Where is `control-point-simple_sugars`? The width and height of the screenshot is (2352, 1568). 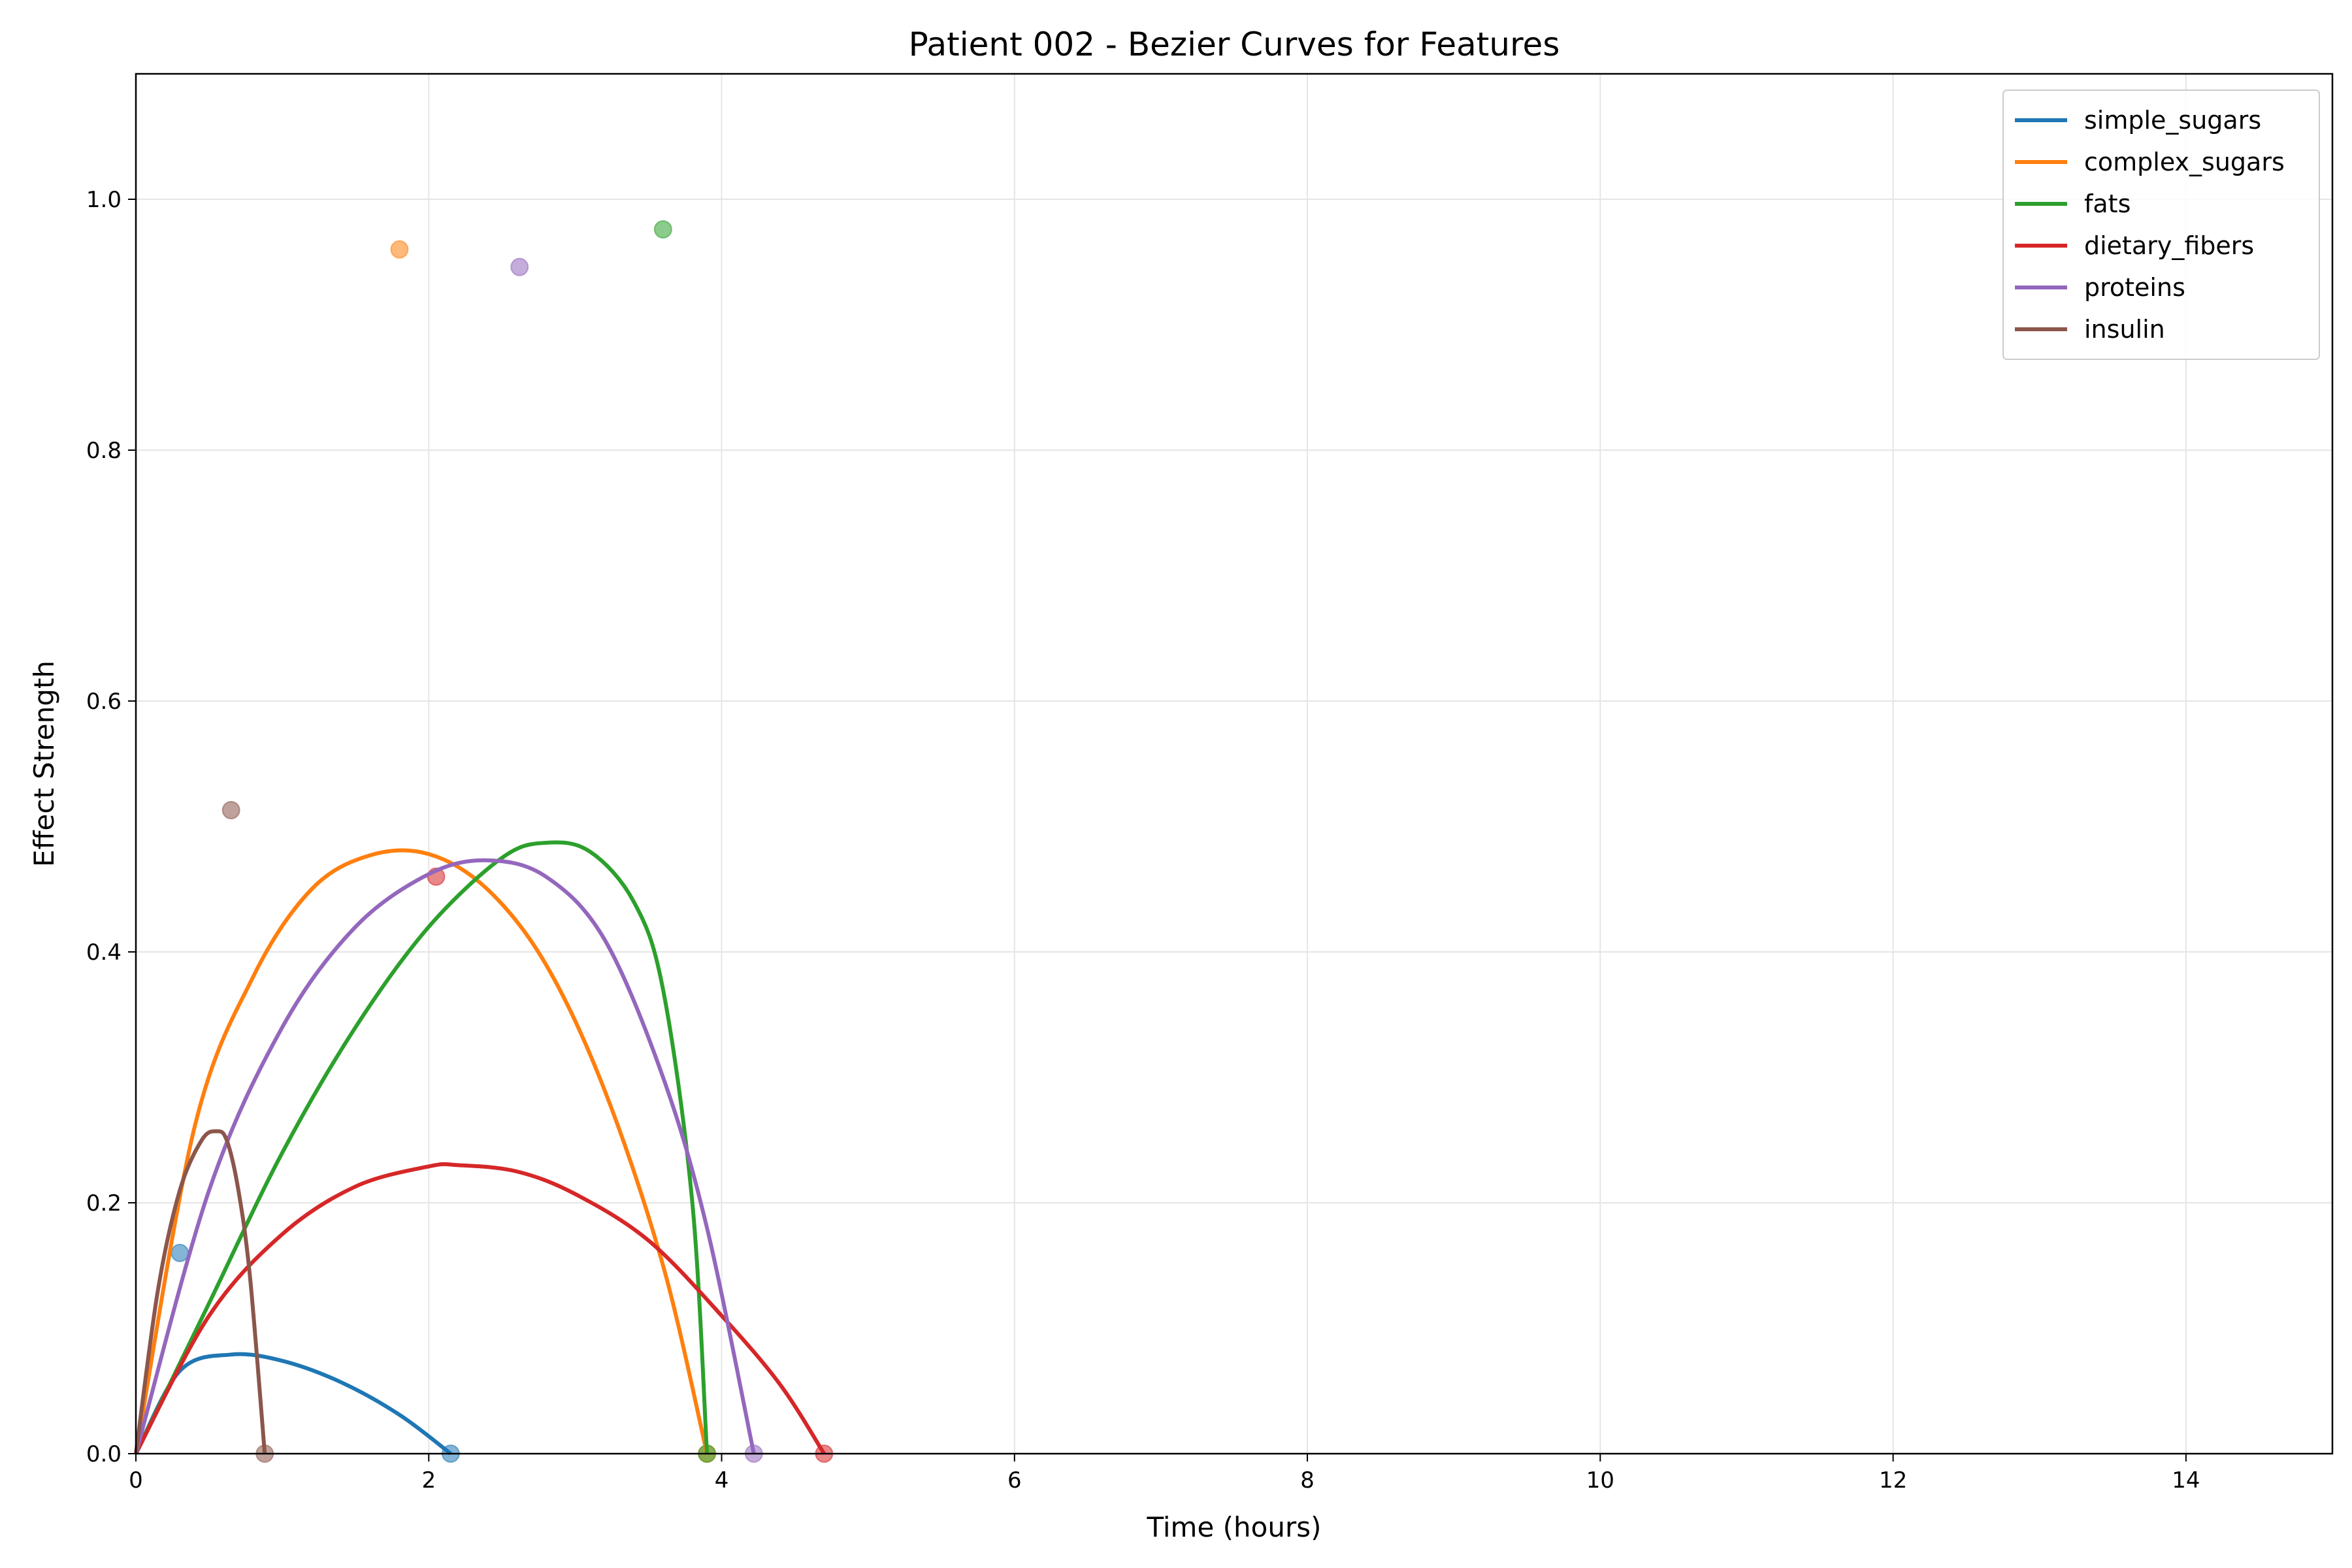 control-point-simple_sugars is located at coordinates (180, 1252).